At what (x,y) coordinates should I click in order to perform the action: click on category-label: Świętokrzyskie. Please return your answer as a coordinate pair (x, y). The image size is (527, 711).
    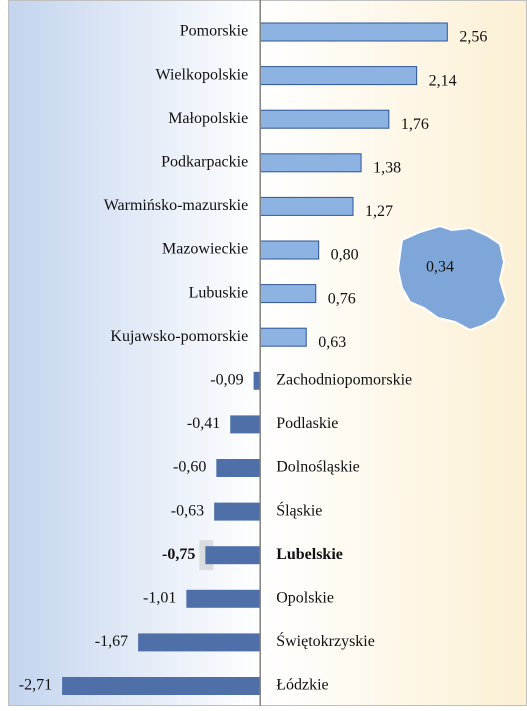
    Looking at the image, I should click on (325, 640).